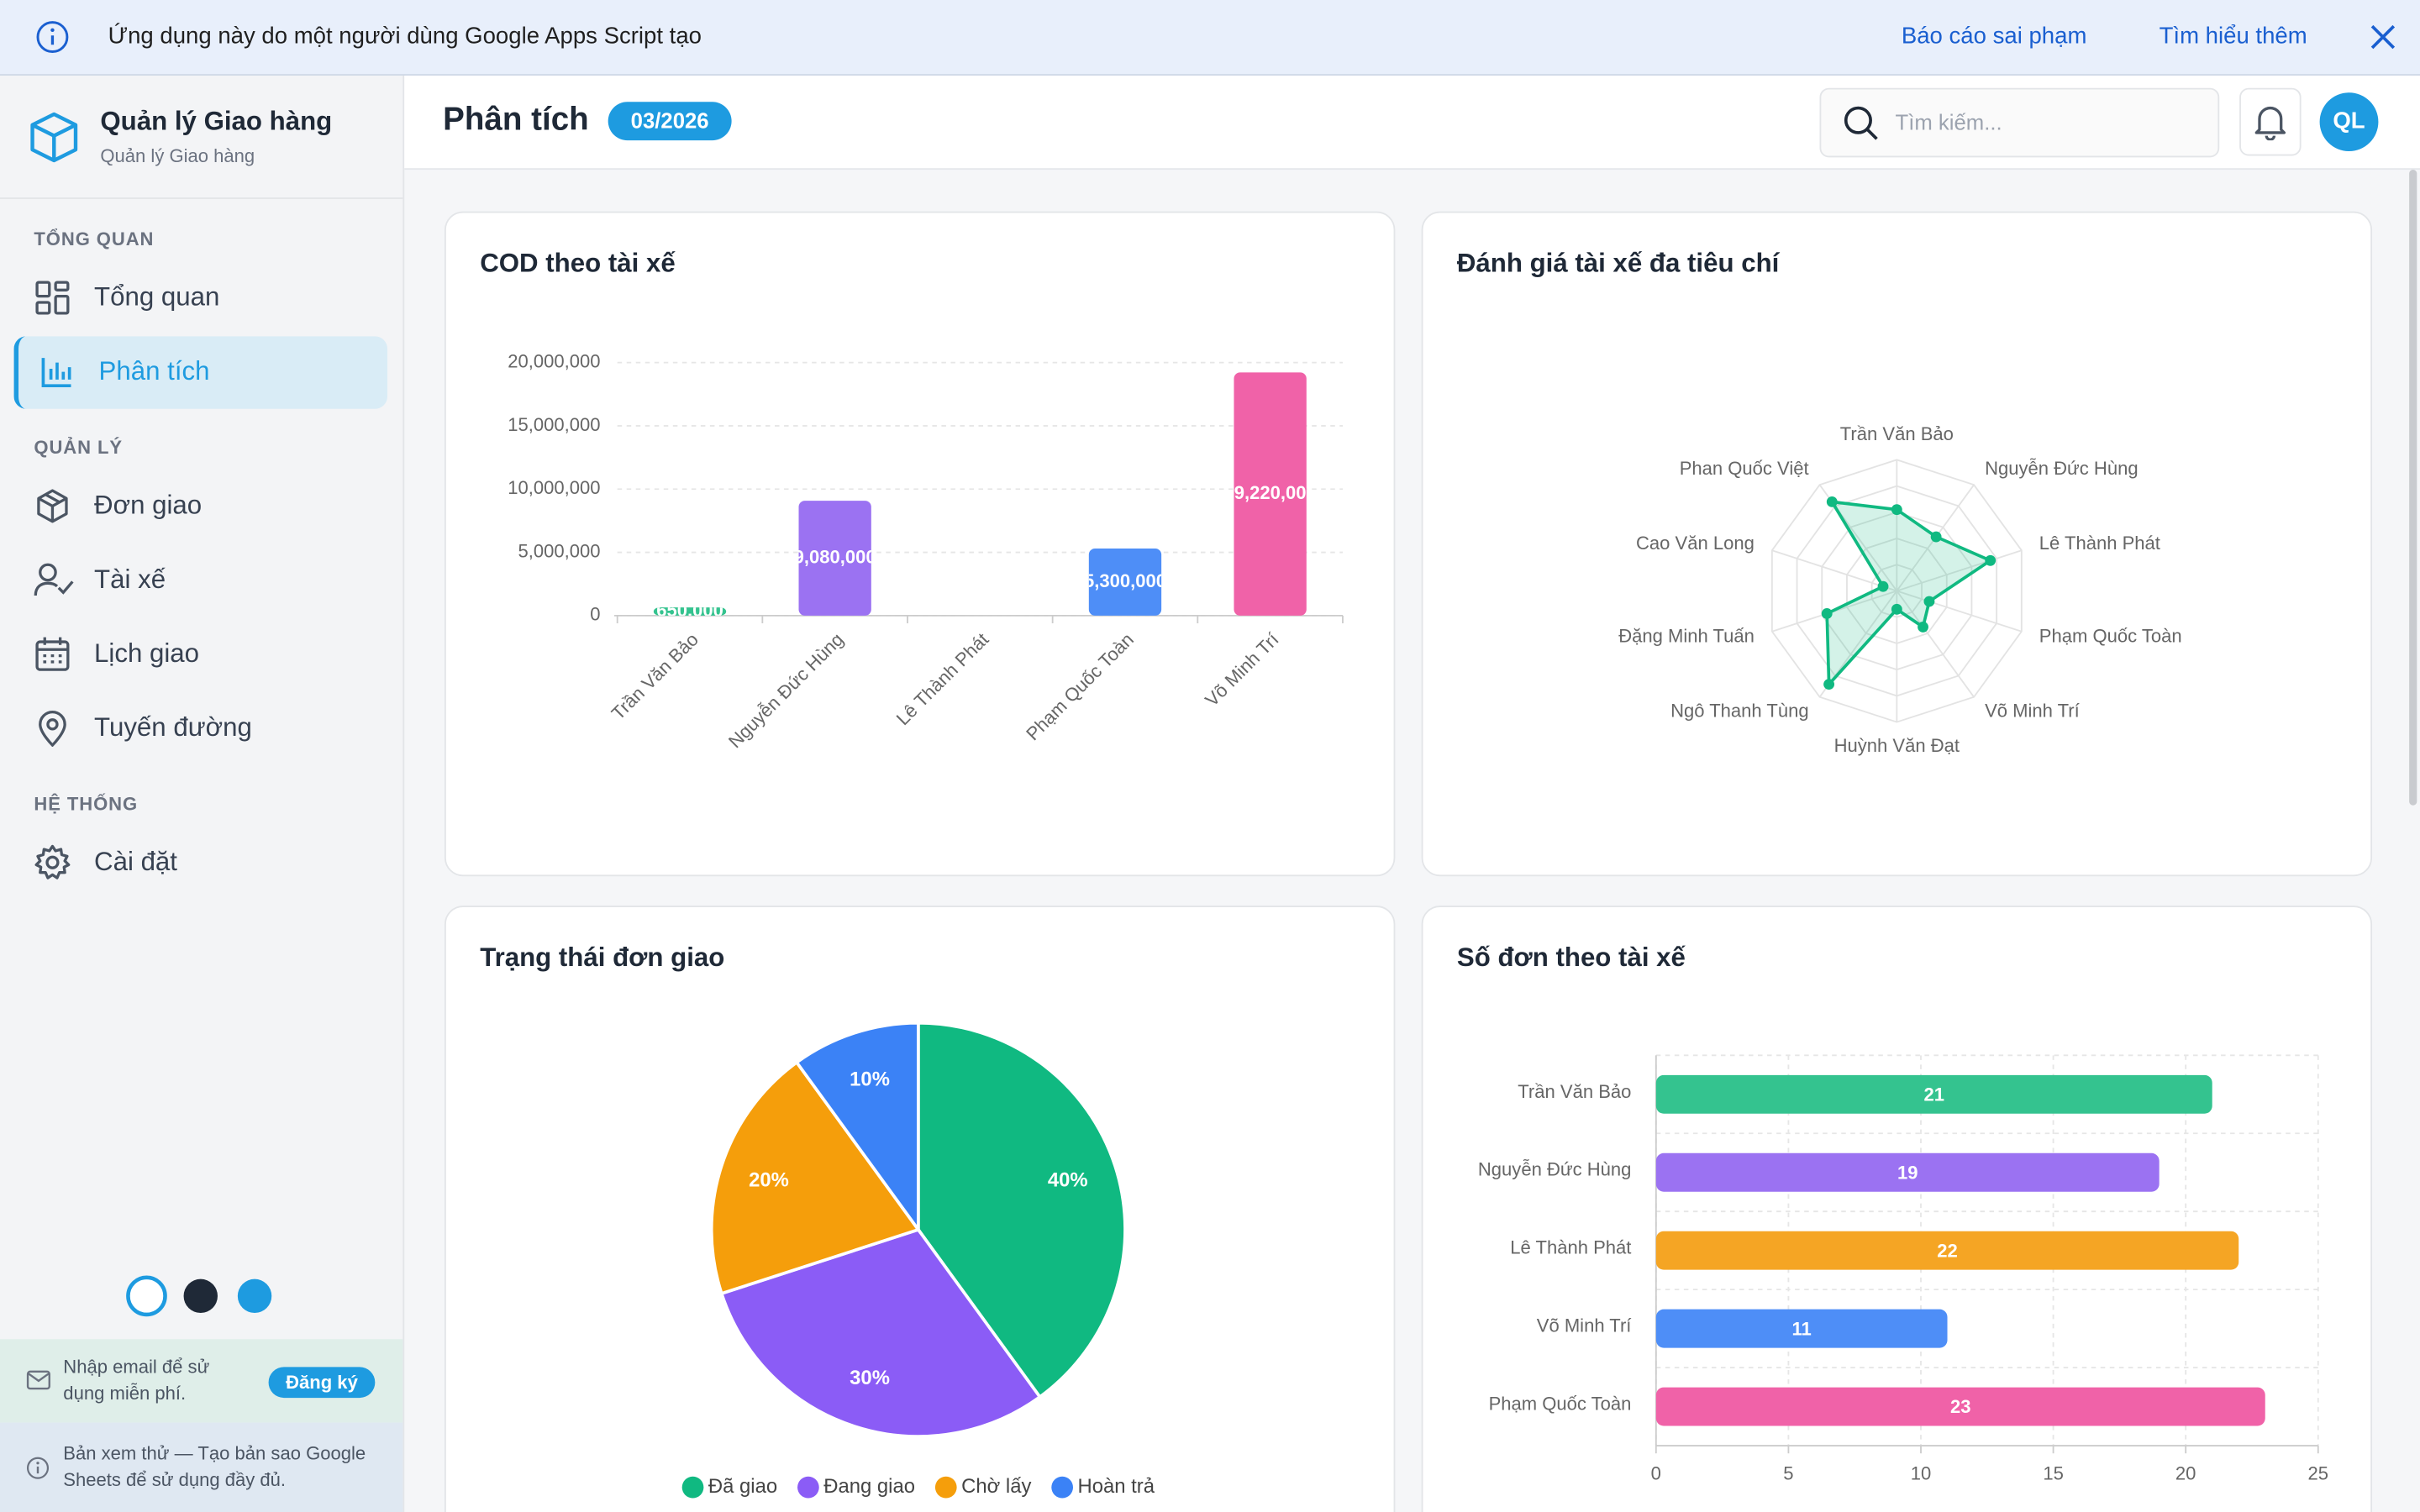 The height and width of the screenshot is (1512, 2420). I want to click on header: Phân tích 03/2026 Tìm kiếm... QL, so click(1412, 123).